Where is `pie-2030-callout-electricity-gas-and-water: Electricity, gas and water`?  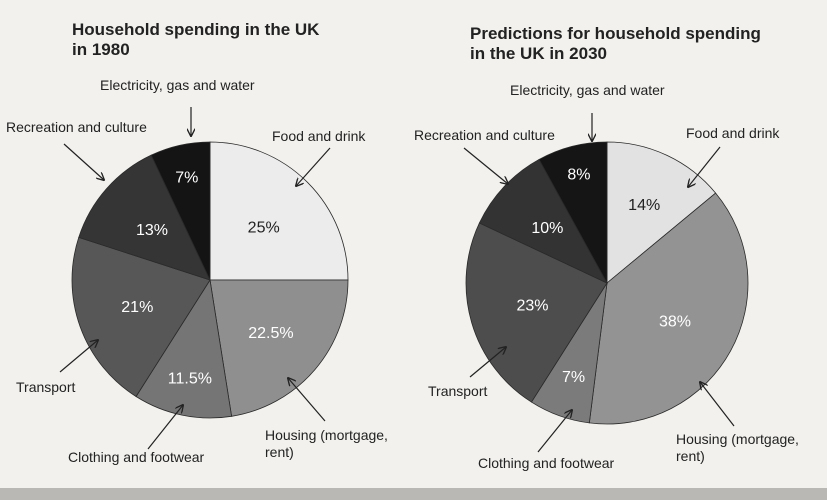
pie-2030-callout-electricity-gas-and-water: Electricity, gas and water is located at coordinates (587, 90).